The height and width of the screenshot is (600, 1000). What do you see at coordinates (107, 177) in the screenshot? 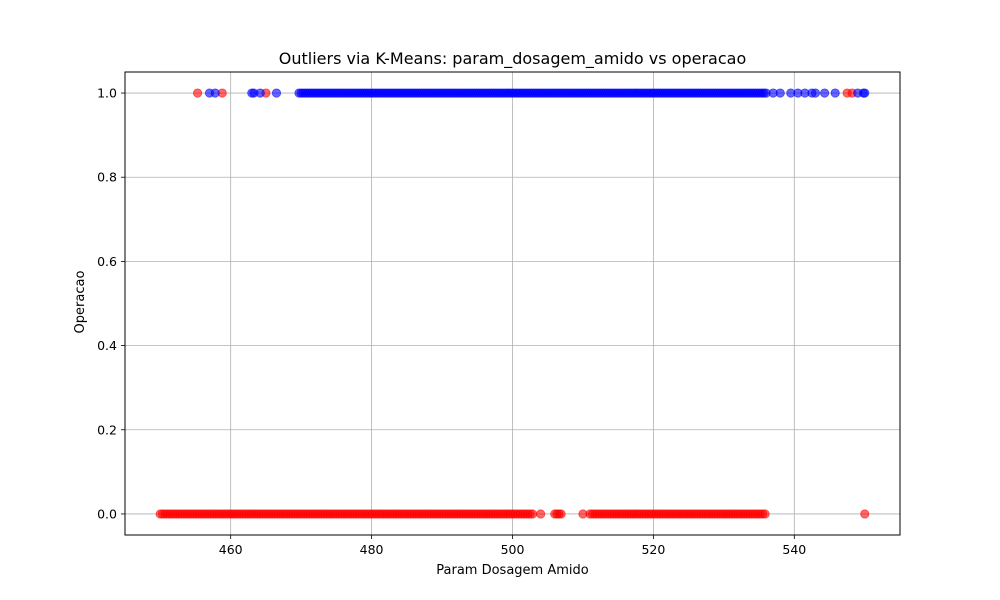
I see `y-tick-label: 0.8` at bounding box center [107, 177].